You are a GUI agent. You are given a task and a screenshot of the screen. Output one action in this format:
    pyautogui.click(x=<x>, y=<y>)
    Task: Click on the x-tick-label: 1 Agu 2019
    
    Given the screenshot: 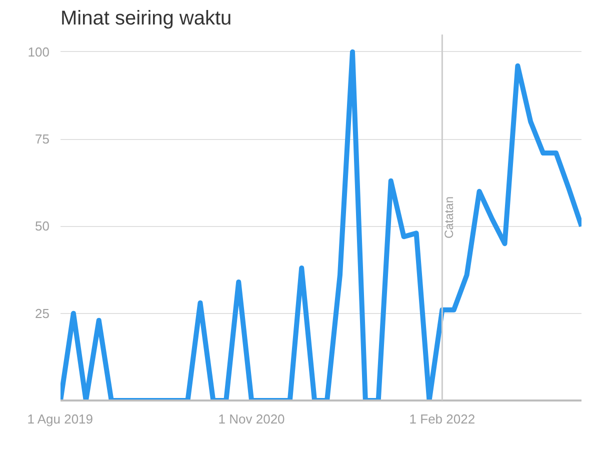 What is the action you would take?
    pyautogui.click(x=60, y=419)
    